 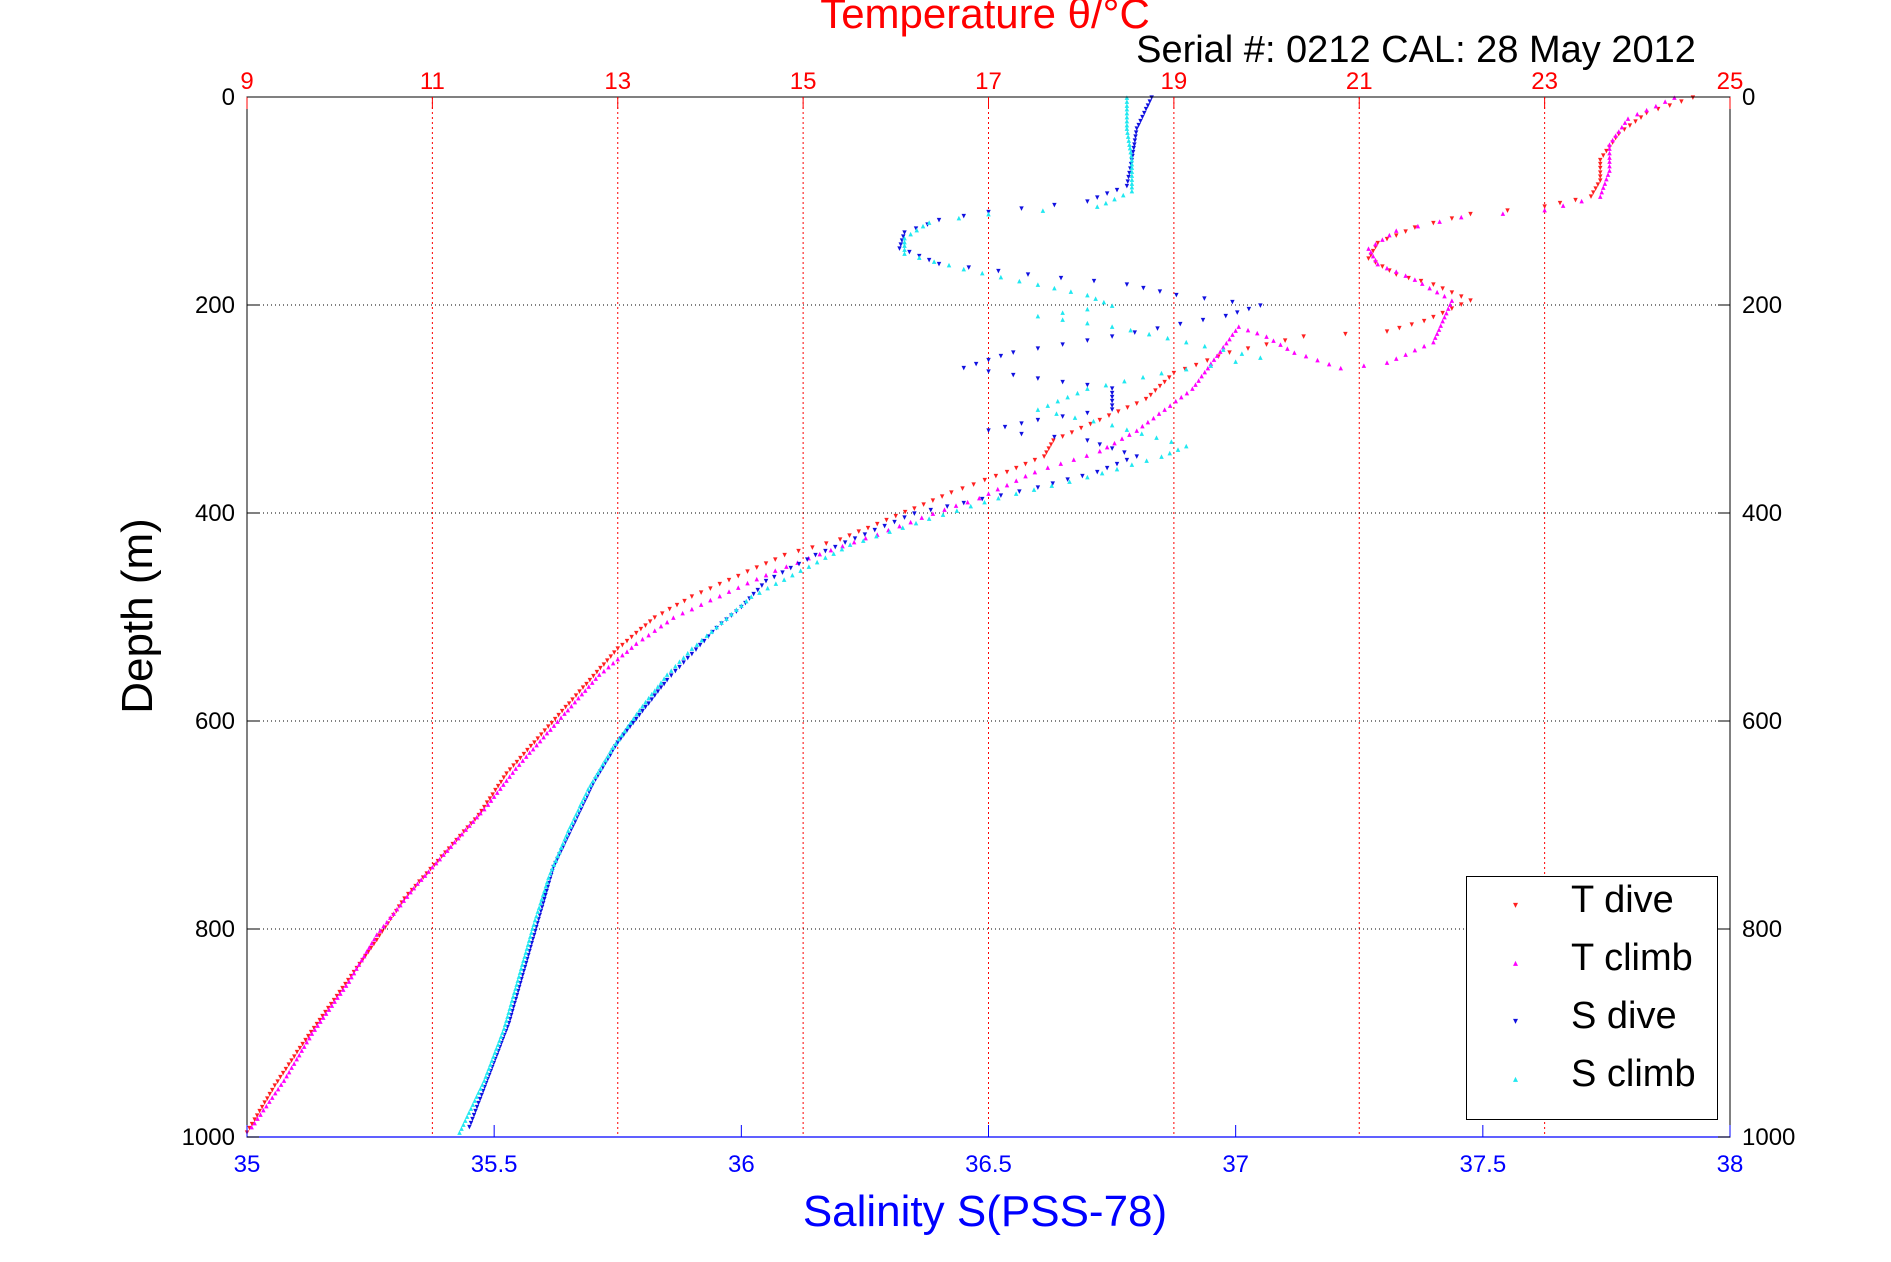 I want to click on chart-title: Temperature θ/°C, so click(x=985, y=18).